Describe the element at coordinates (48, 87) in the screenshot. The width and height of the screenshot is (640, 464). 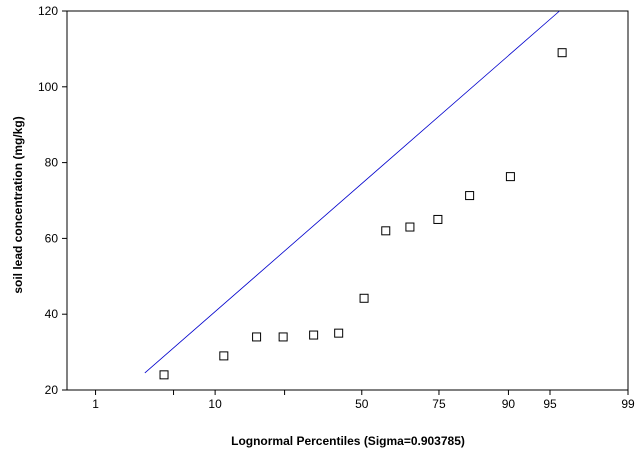
I see `y-tick-label: 100` at that location.